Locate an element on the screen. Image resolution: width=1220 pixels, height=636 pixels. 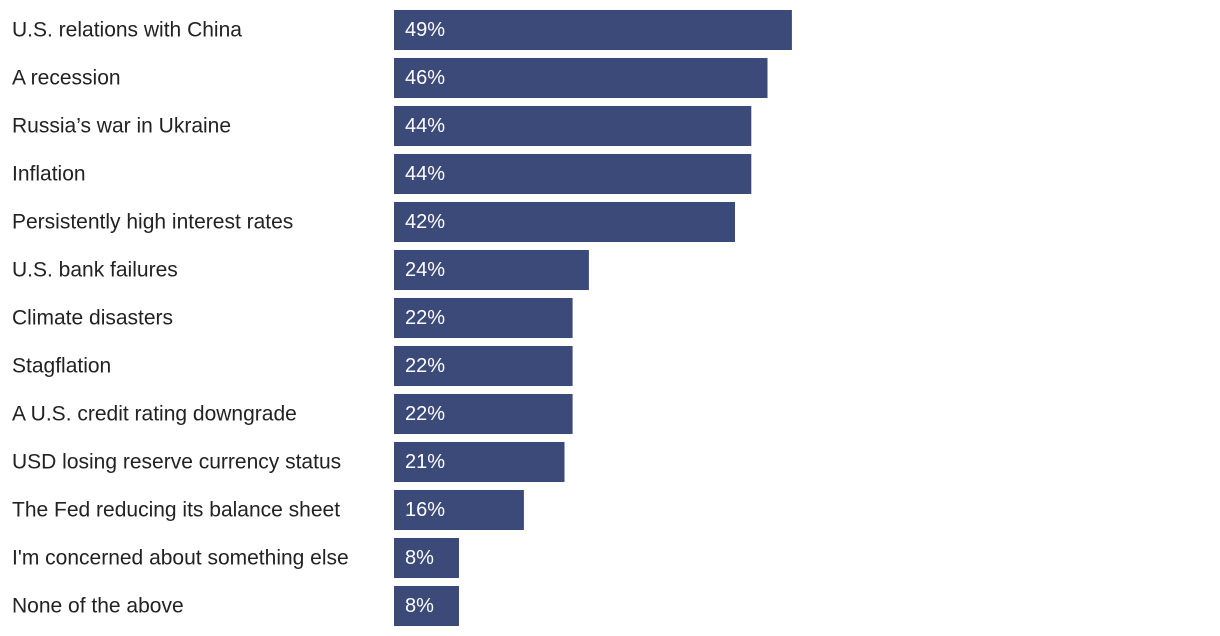
category-label: USD losing reserve currency status is located at coordinates (176, 462).